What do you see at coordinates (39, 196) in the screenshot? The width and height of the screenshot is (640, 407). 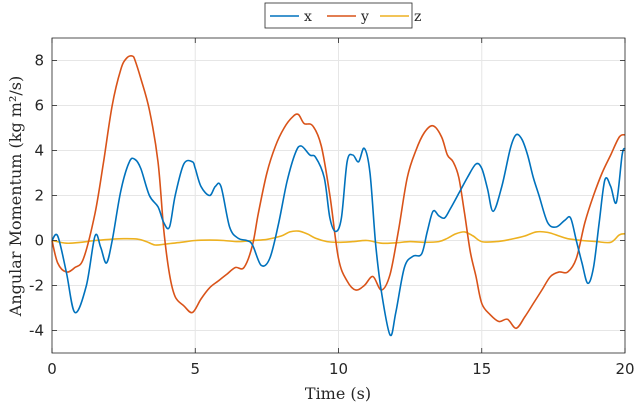 I see `y-tick-label: 2` at bounding box center [39, 196].